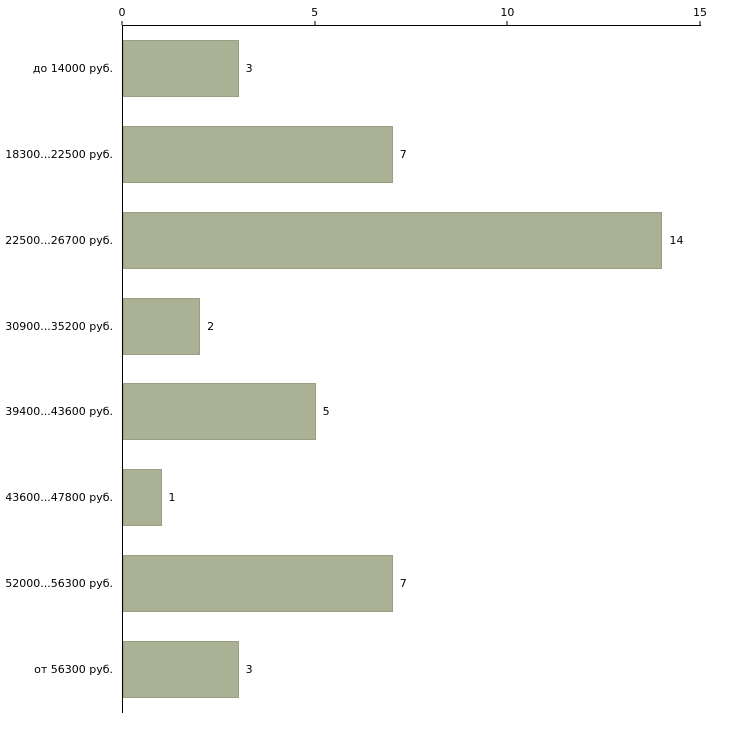  What do you see at coordinates (59, 412) in the screenshot?
I see `category-label: 39400...43600 руб.` at bounding box center [59, 412].